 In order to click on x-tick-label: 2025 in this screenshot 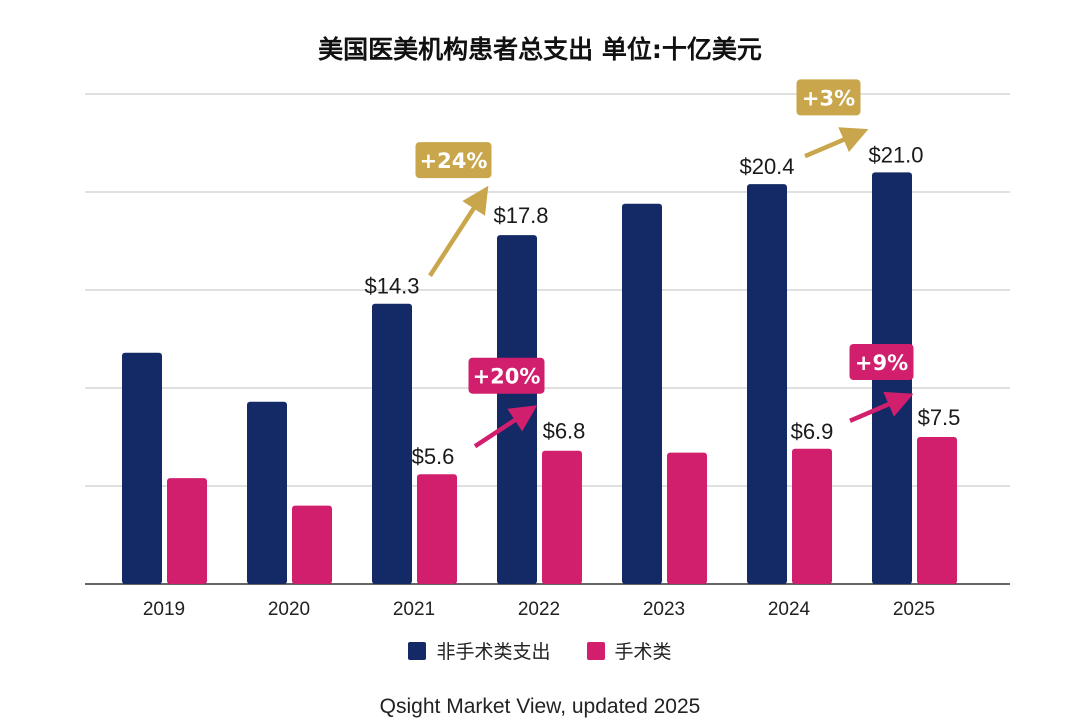, I will do `click(914, 609)`.